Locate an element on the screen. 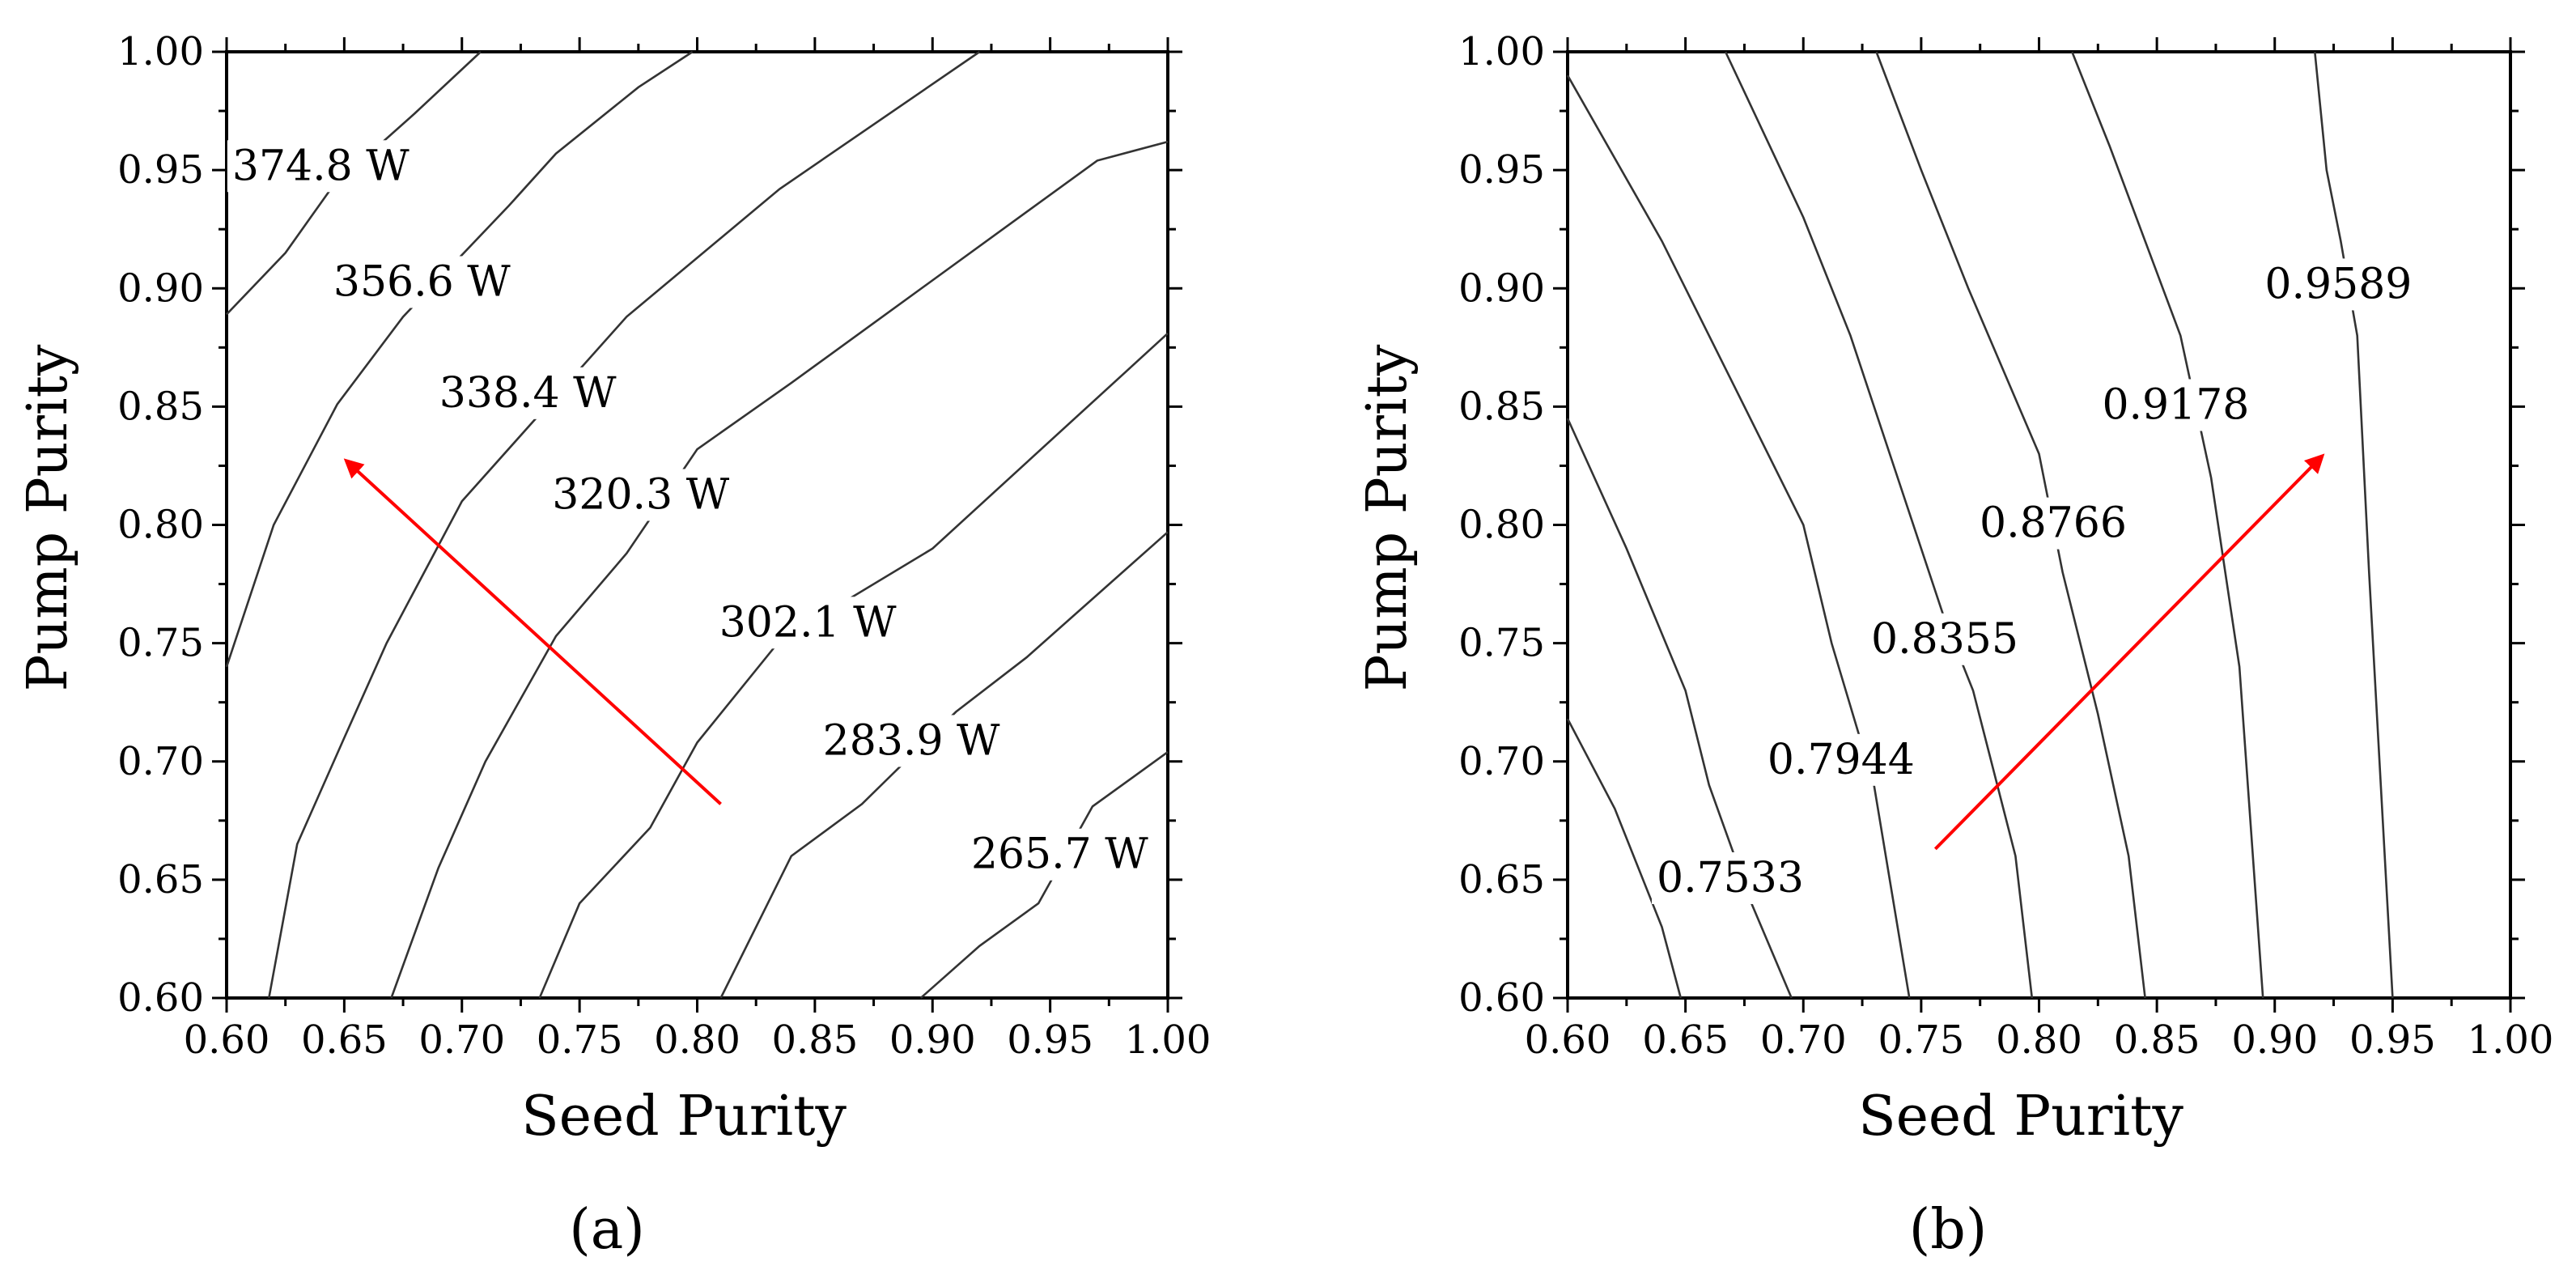 This screenshot has height=1274, width=2576. panel-b-y-tick-label: 0.90 is located at coordinates (1501, 288).